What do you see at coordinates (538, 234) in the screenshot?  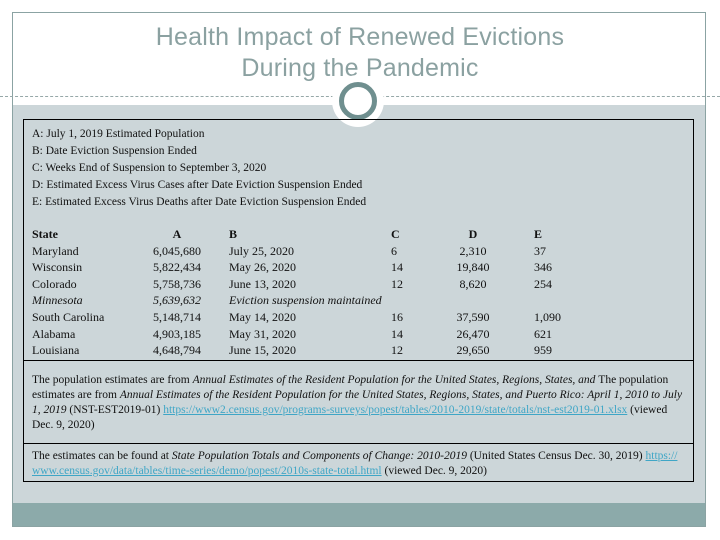 I see `header-e: E` at bounding box center [538, 234].